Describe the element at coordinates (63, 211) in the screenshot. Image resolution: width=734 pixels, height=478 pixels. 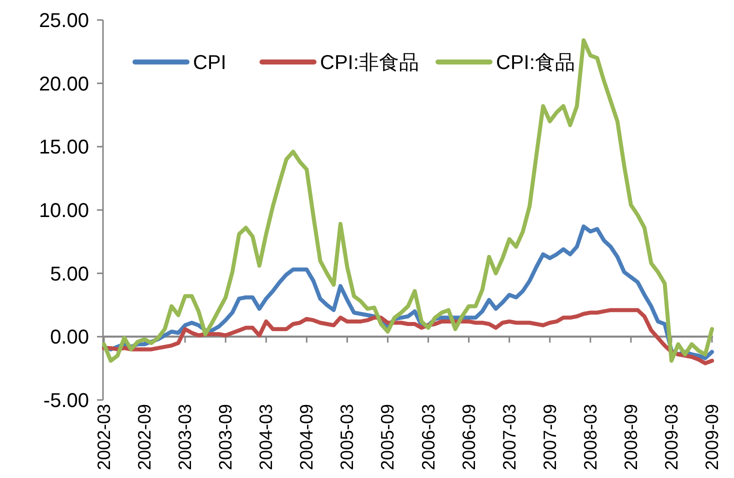
I see `y-tick-label: 10.00` at that location.